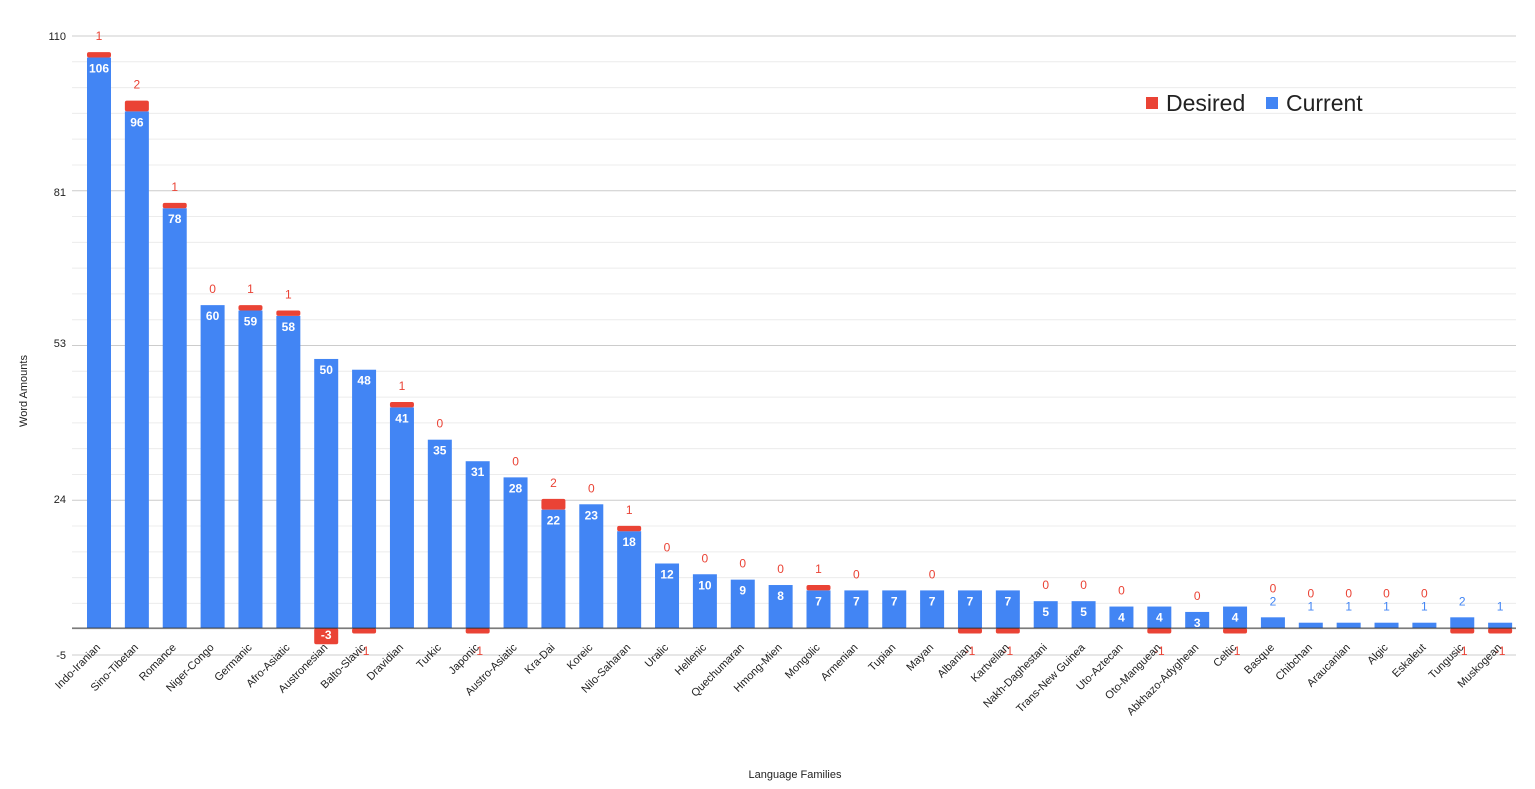 The width and height of the screenshot is (1535, 789). Describe the element at coordinates (540, 659) in the screenshot. I see `x-category-label: Kra-Dai` at that location.